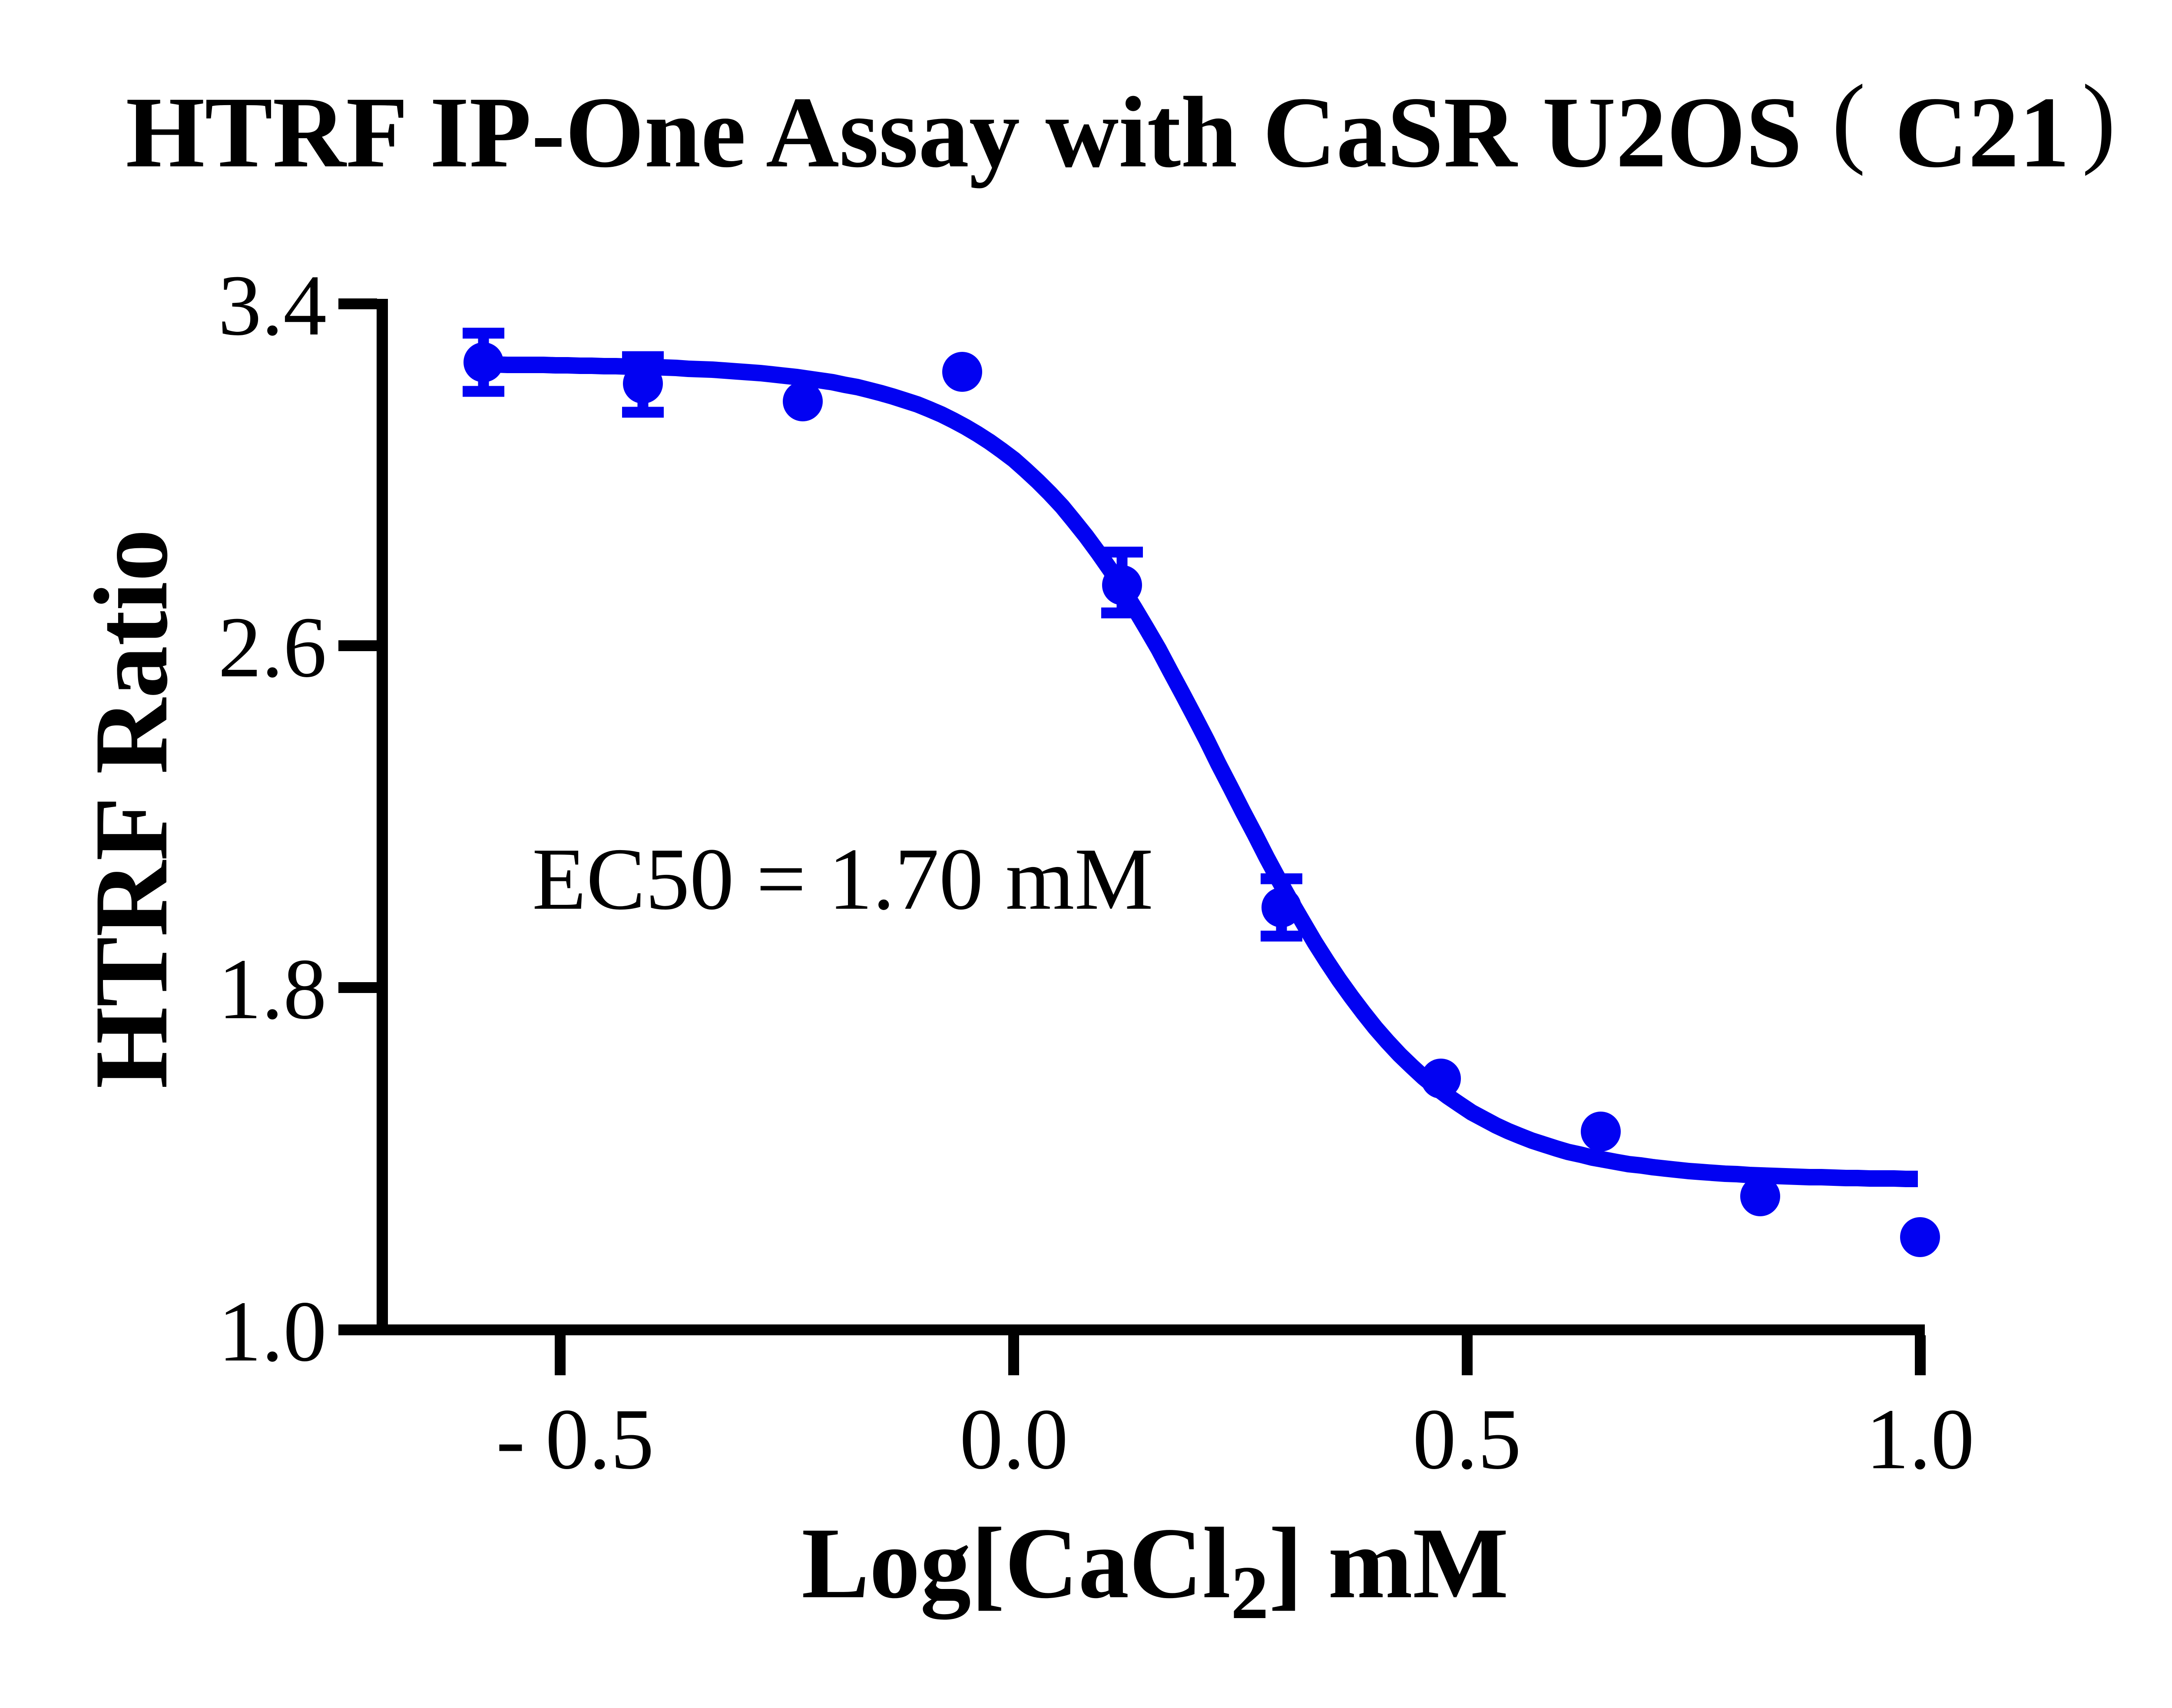  Describe the element at coordinates (1121, 126) in the screenshot. I see `svg-text:HTRF IP-One Assay with CaSR U2: HTRF IP-One Assay with CaSR U2OS(C21)` at that location.